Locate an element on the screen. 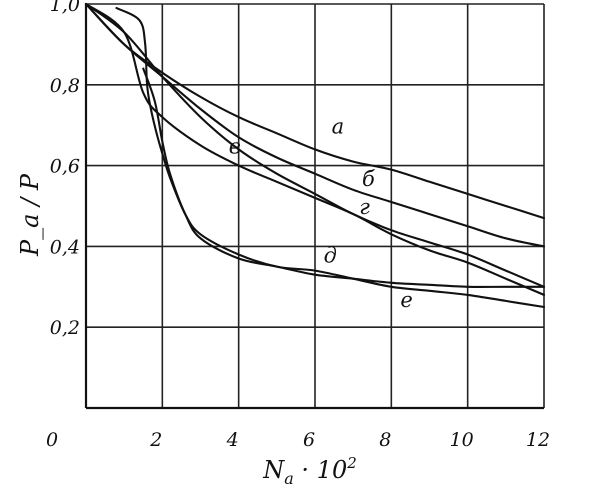 This screenshot has height=502, width=604. x-tick-label: 6 is located at coordinates (309, 440).